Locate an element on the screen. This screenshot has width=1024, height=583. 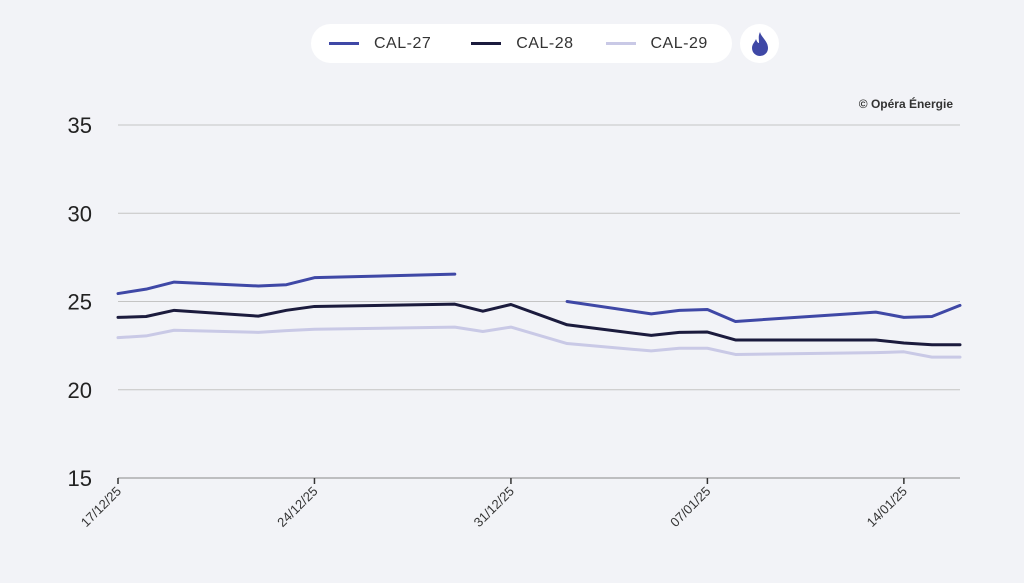
y-tick-label: 15 is located at coordinates (80, 478).